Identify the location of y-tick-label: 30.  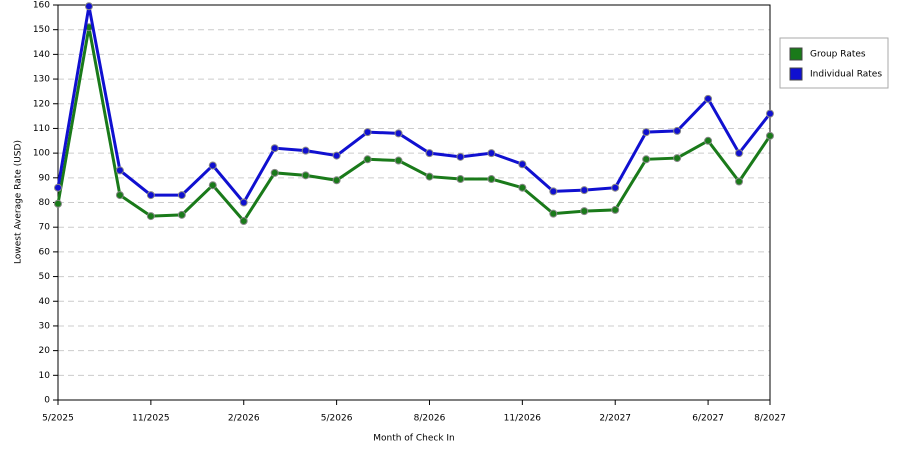
(45, 326).